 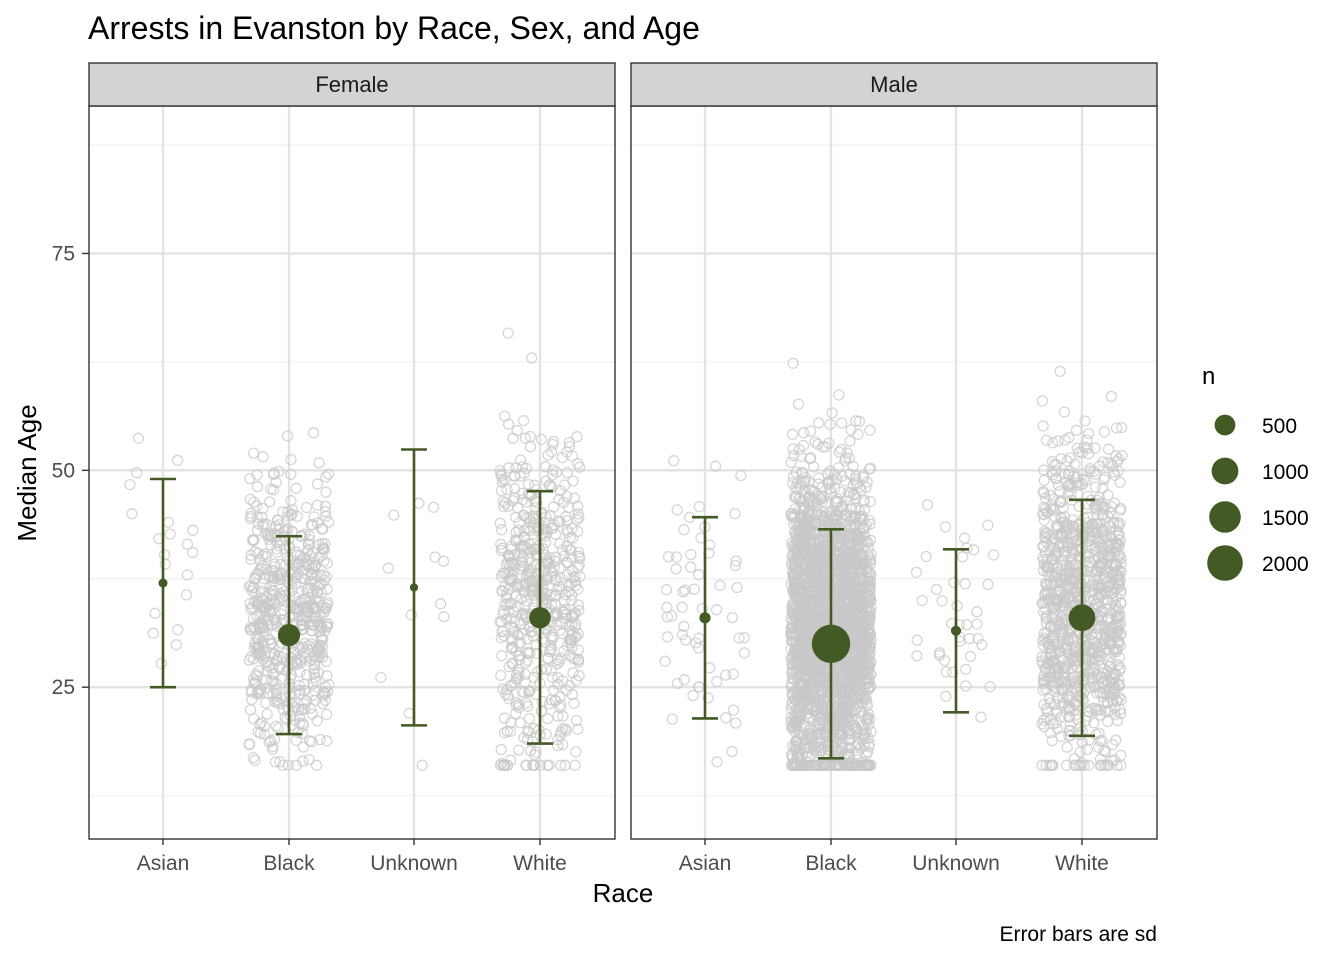 I want to click on summary-point-white, so click(x=1082, y=618).